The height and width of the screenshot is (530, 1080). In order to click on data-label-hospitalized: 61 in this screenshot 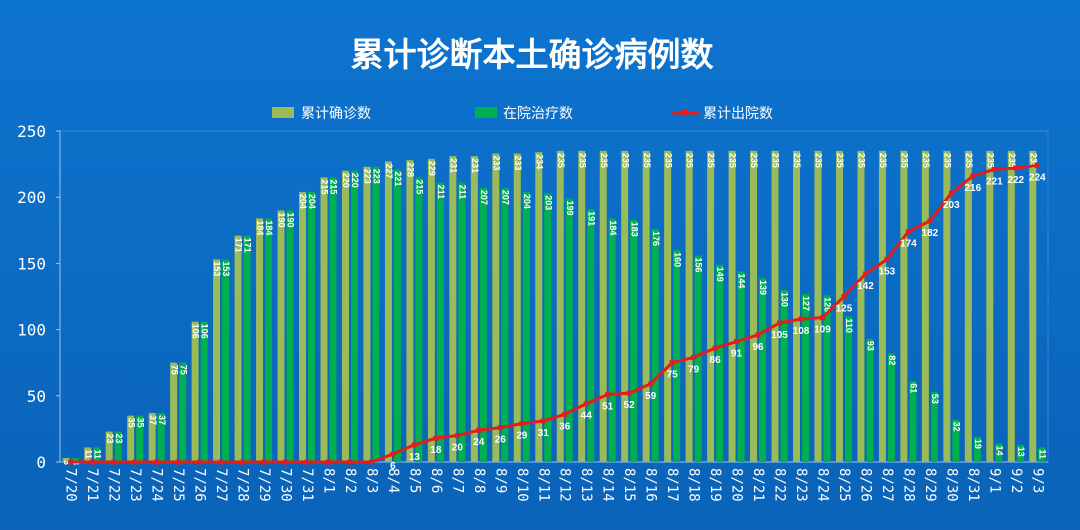, I will do `click(914, 388)`.